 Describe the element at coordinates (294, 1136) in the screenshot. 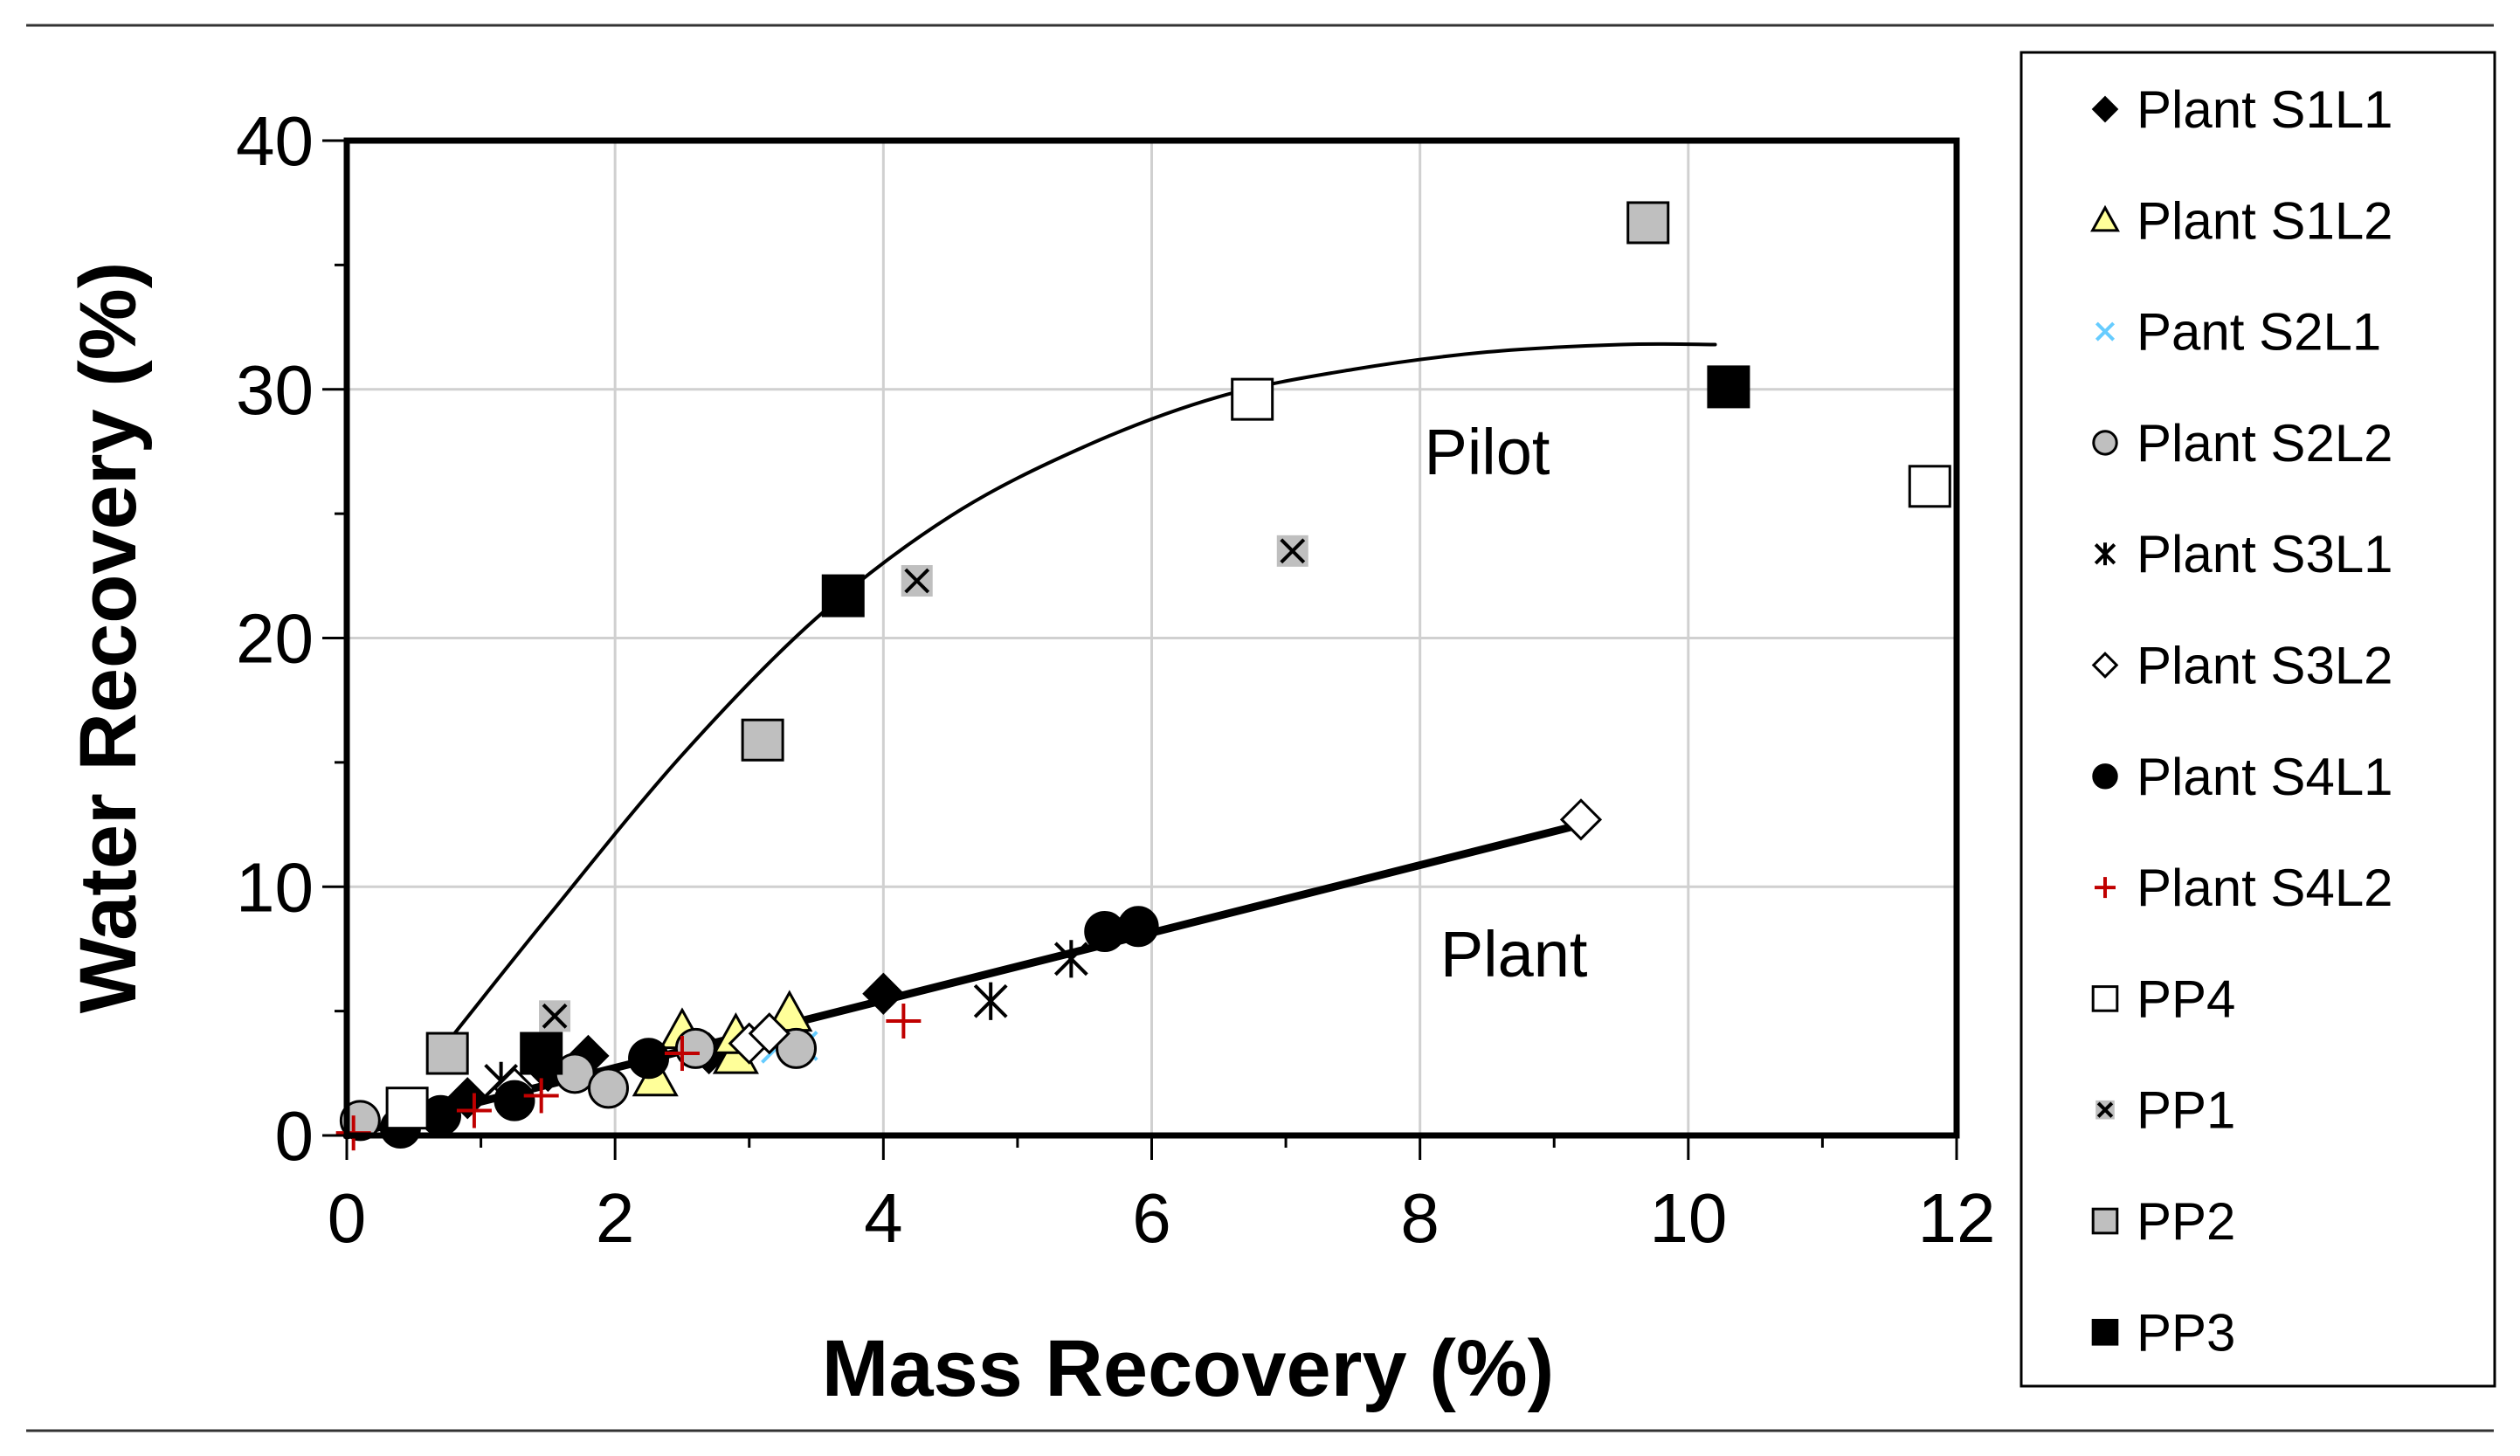

I see `y-tick-label: 0` at that location.